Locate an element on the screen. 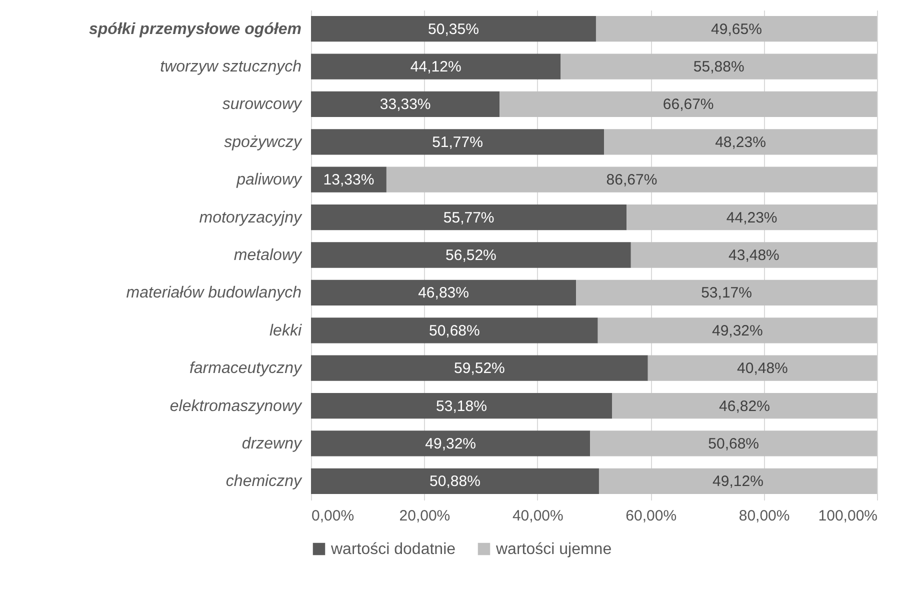  data-label: 44,12% is located at coordinates (436, 67).